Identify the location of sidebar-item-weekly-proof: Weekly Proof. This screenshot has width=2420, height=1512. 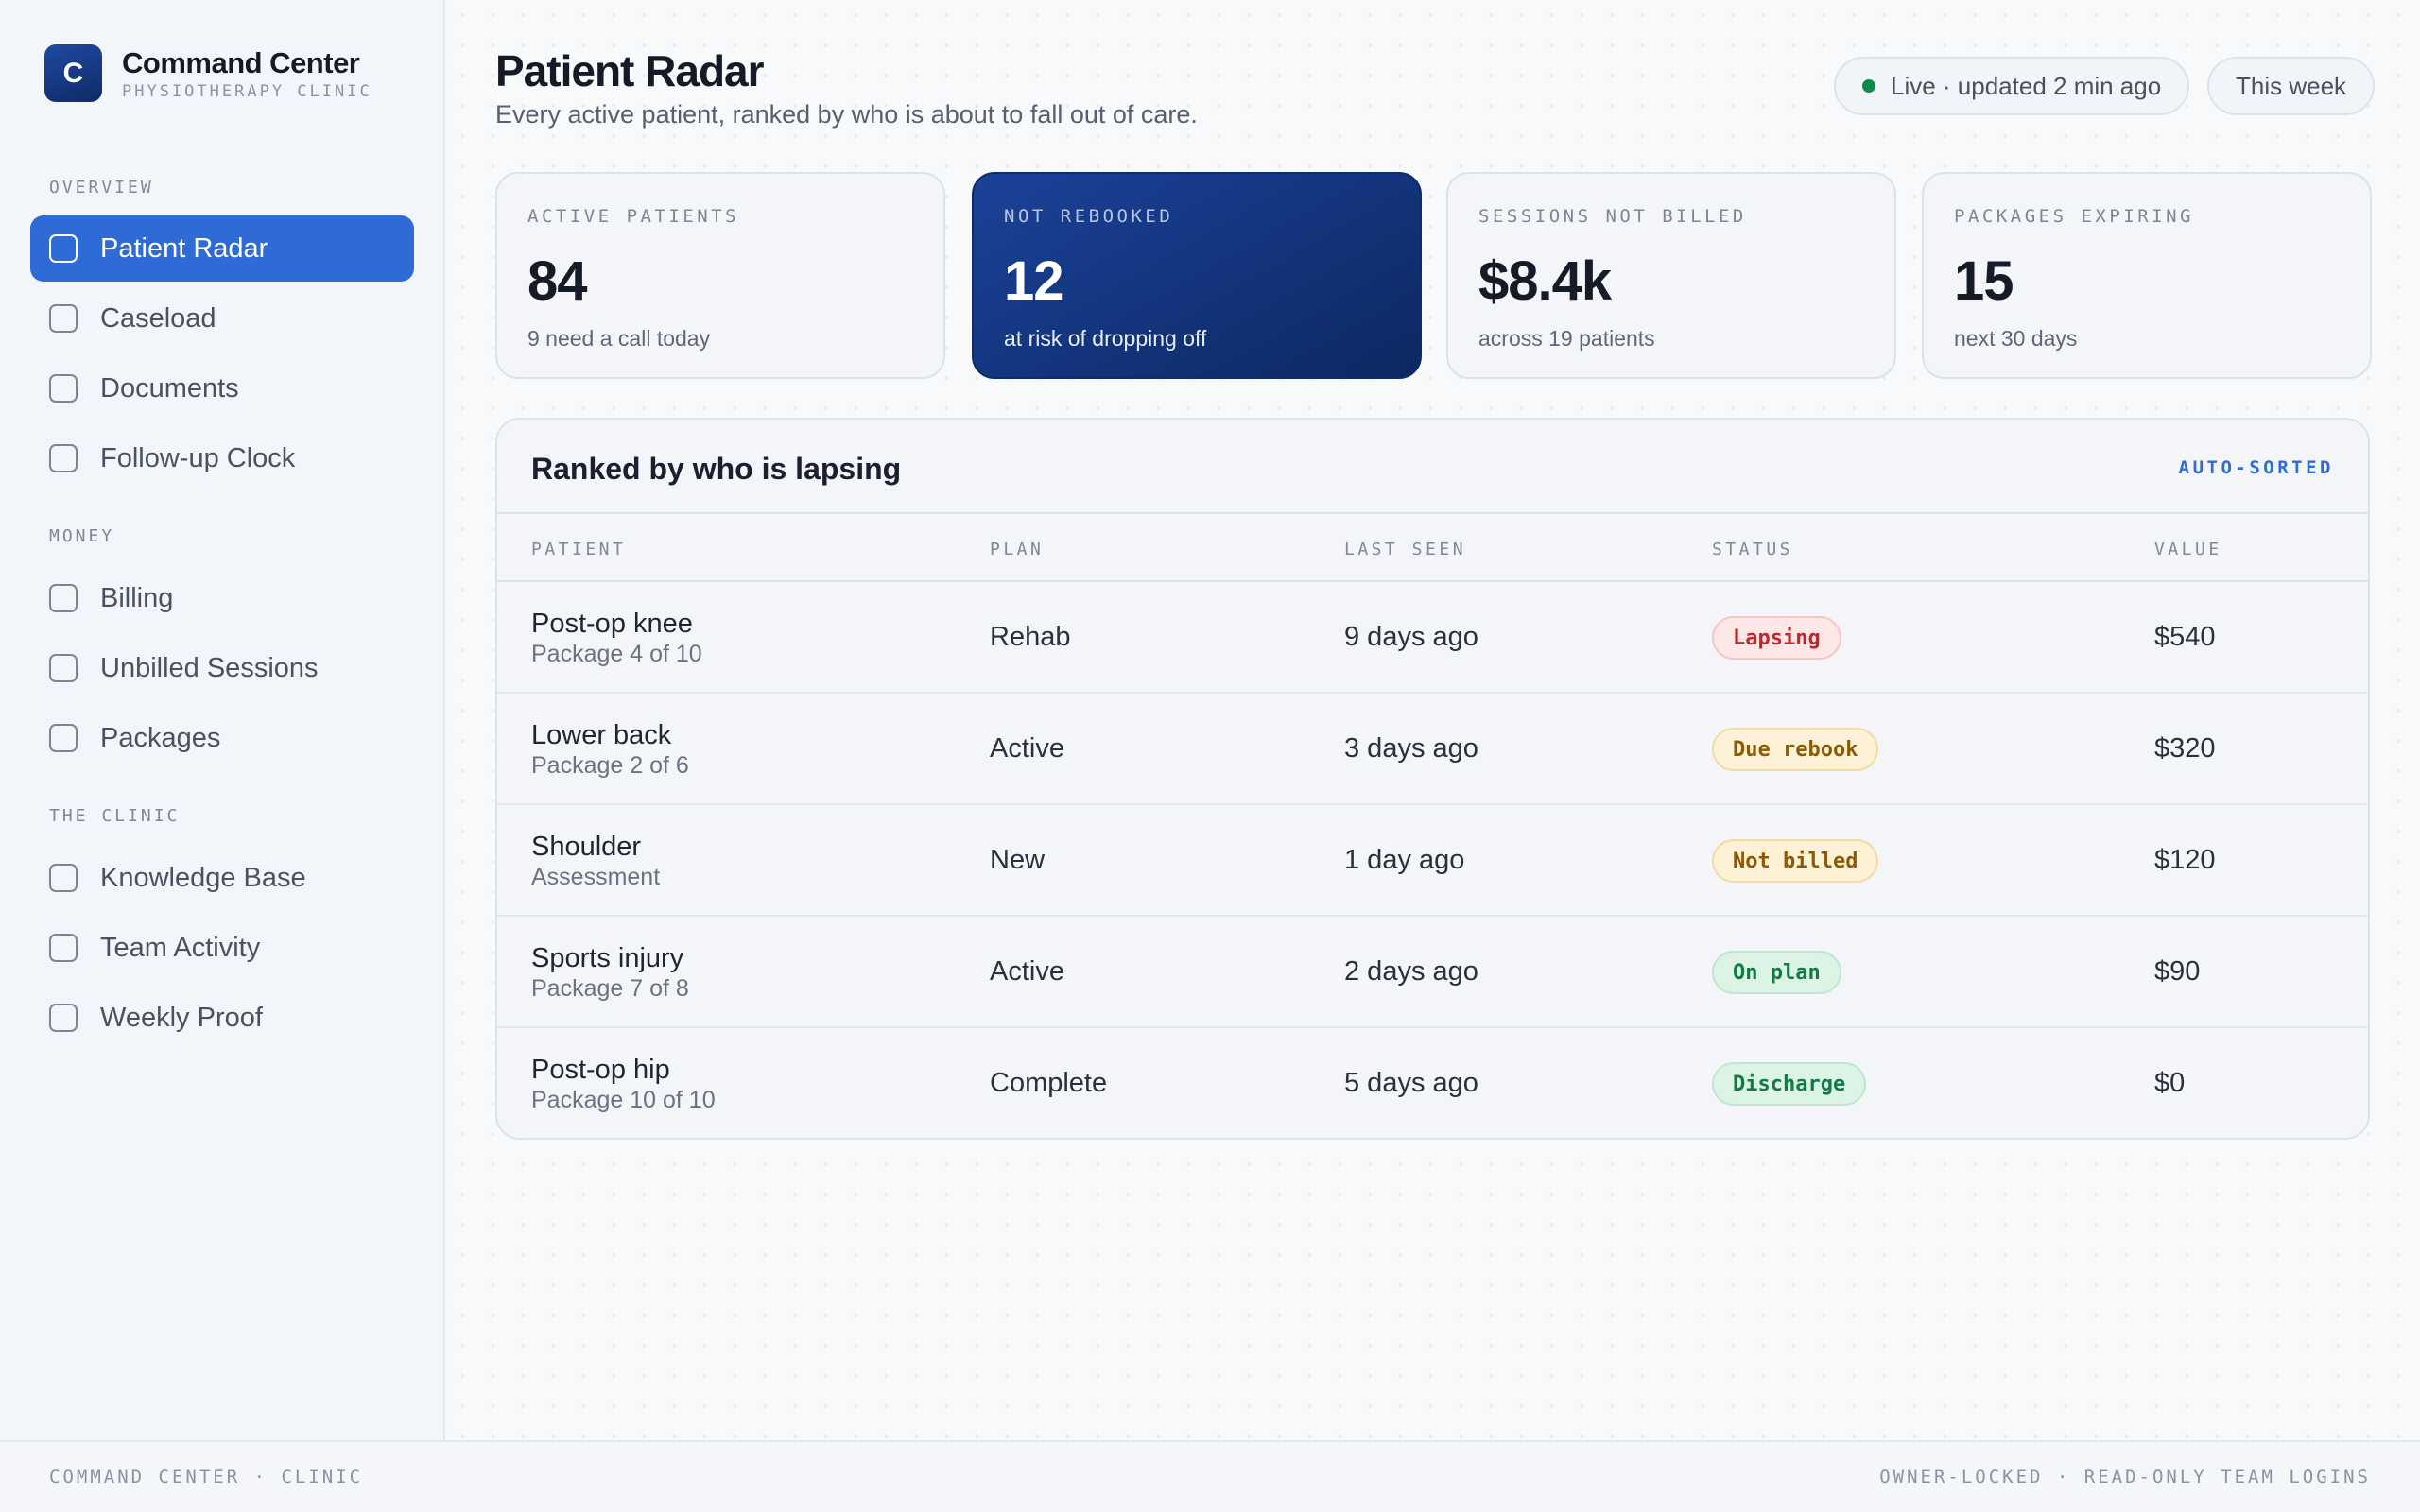
(222, 1018).